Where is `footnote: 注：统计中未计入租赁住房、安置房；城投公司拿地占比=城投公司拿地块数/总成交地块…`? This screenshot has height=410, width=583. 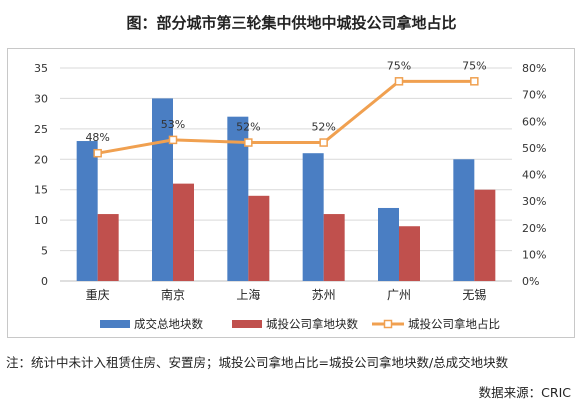 footnote: 注：统计中未计入租赁住房、安置房；城投公司拿地占比=城投公司拿地块数/总成交地块… is located at coordinates (257, 362).